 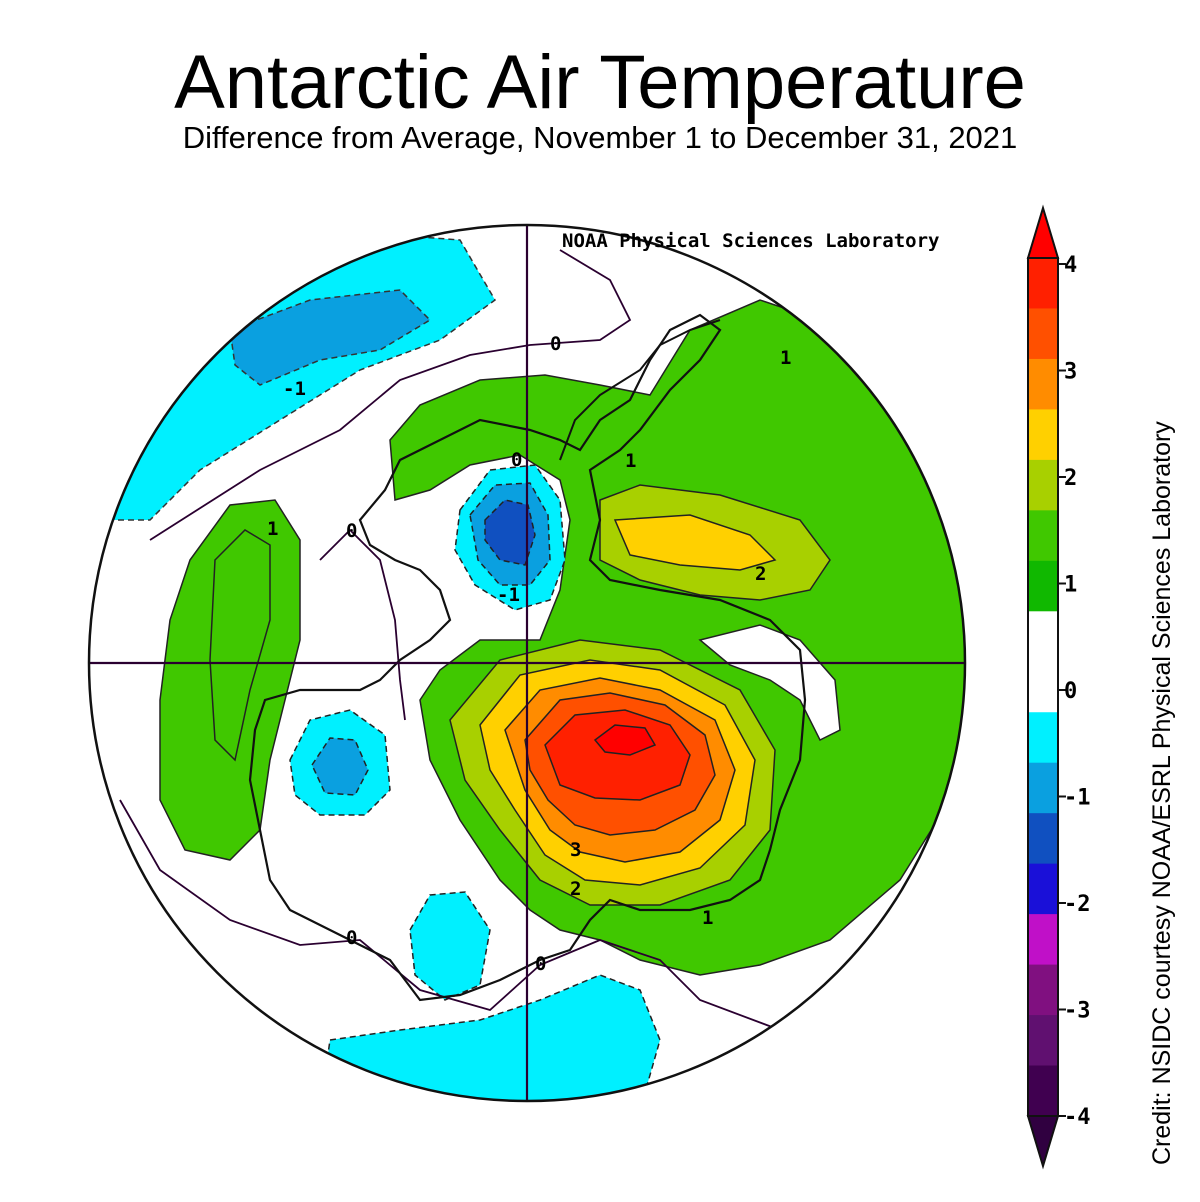 What do you see at coordinates (1077, 798) in the screenshot?
I see `colorbar-tick-label: -1` at bounding box center [1077, 798].